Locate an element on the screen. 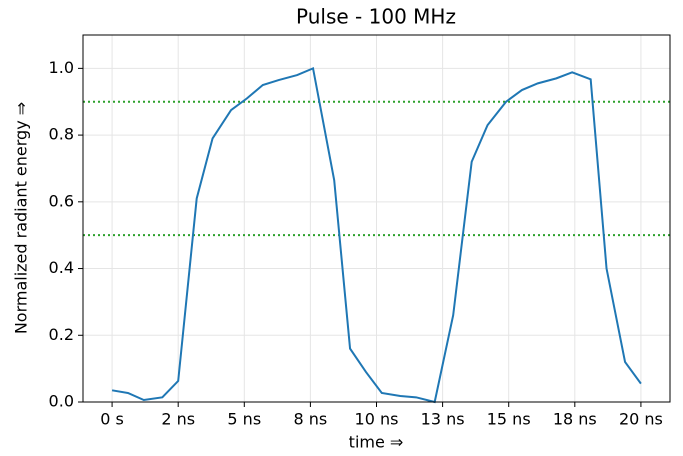  chart-title: Pulse - 100 MHz is located at coordinates (376, 17).